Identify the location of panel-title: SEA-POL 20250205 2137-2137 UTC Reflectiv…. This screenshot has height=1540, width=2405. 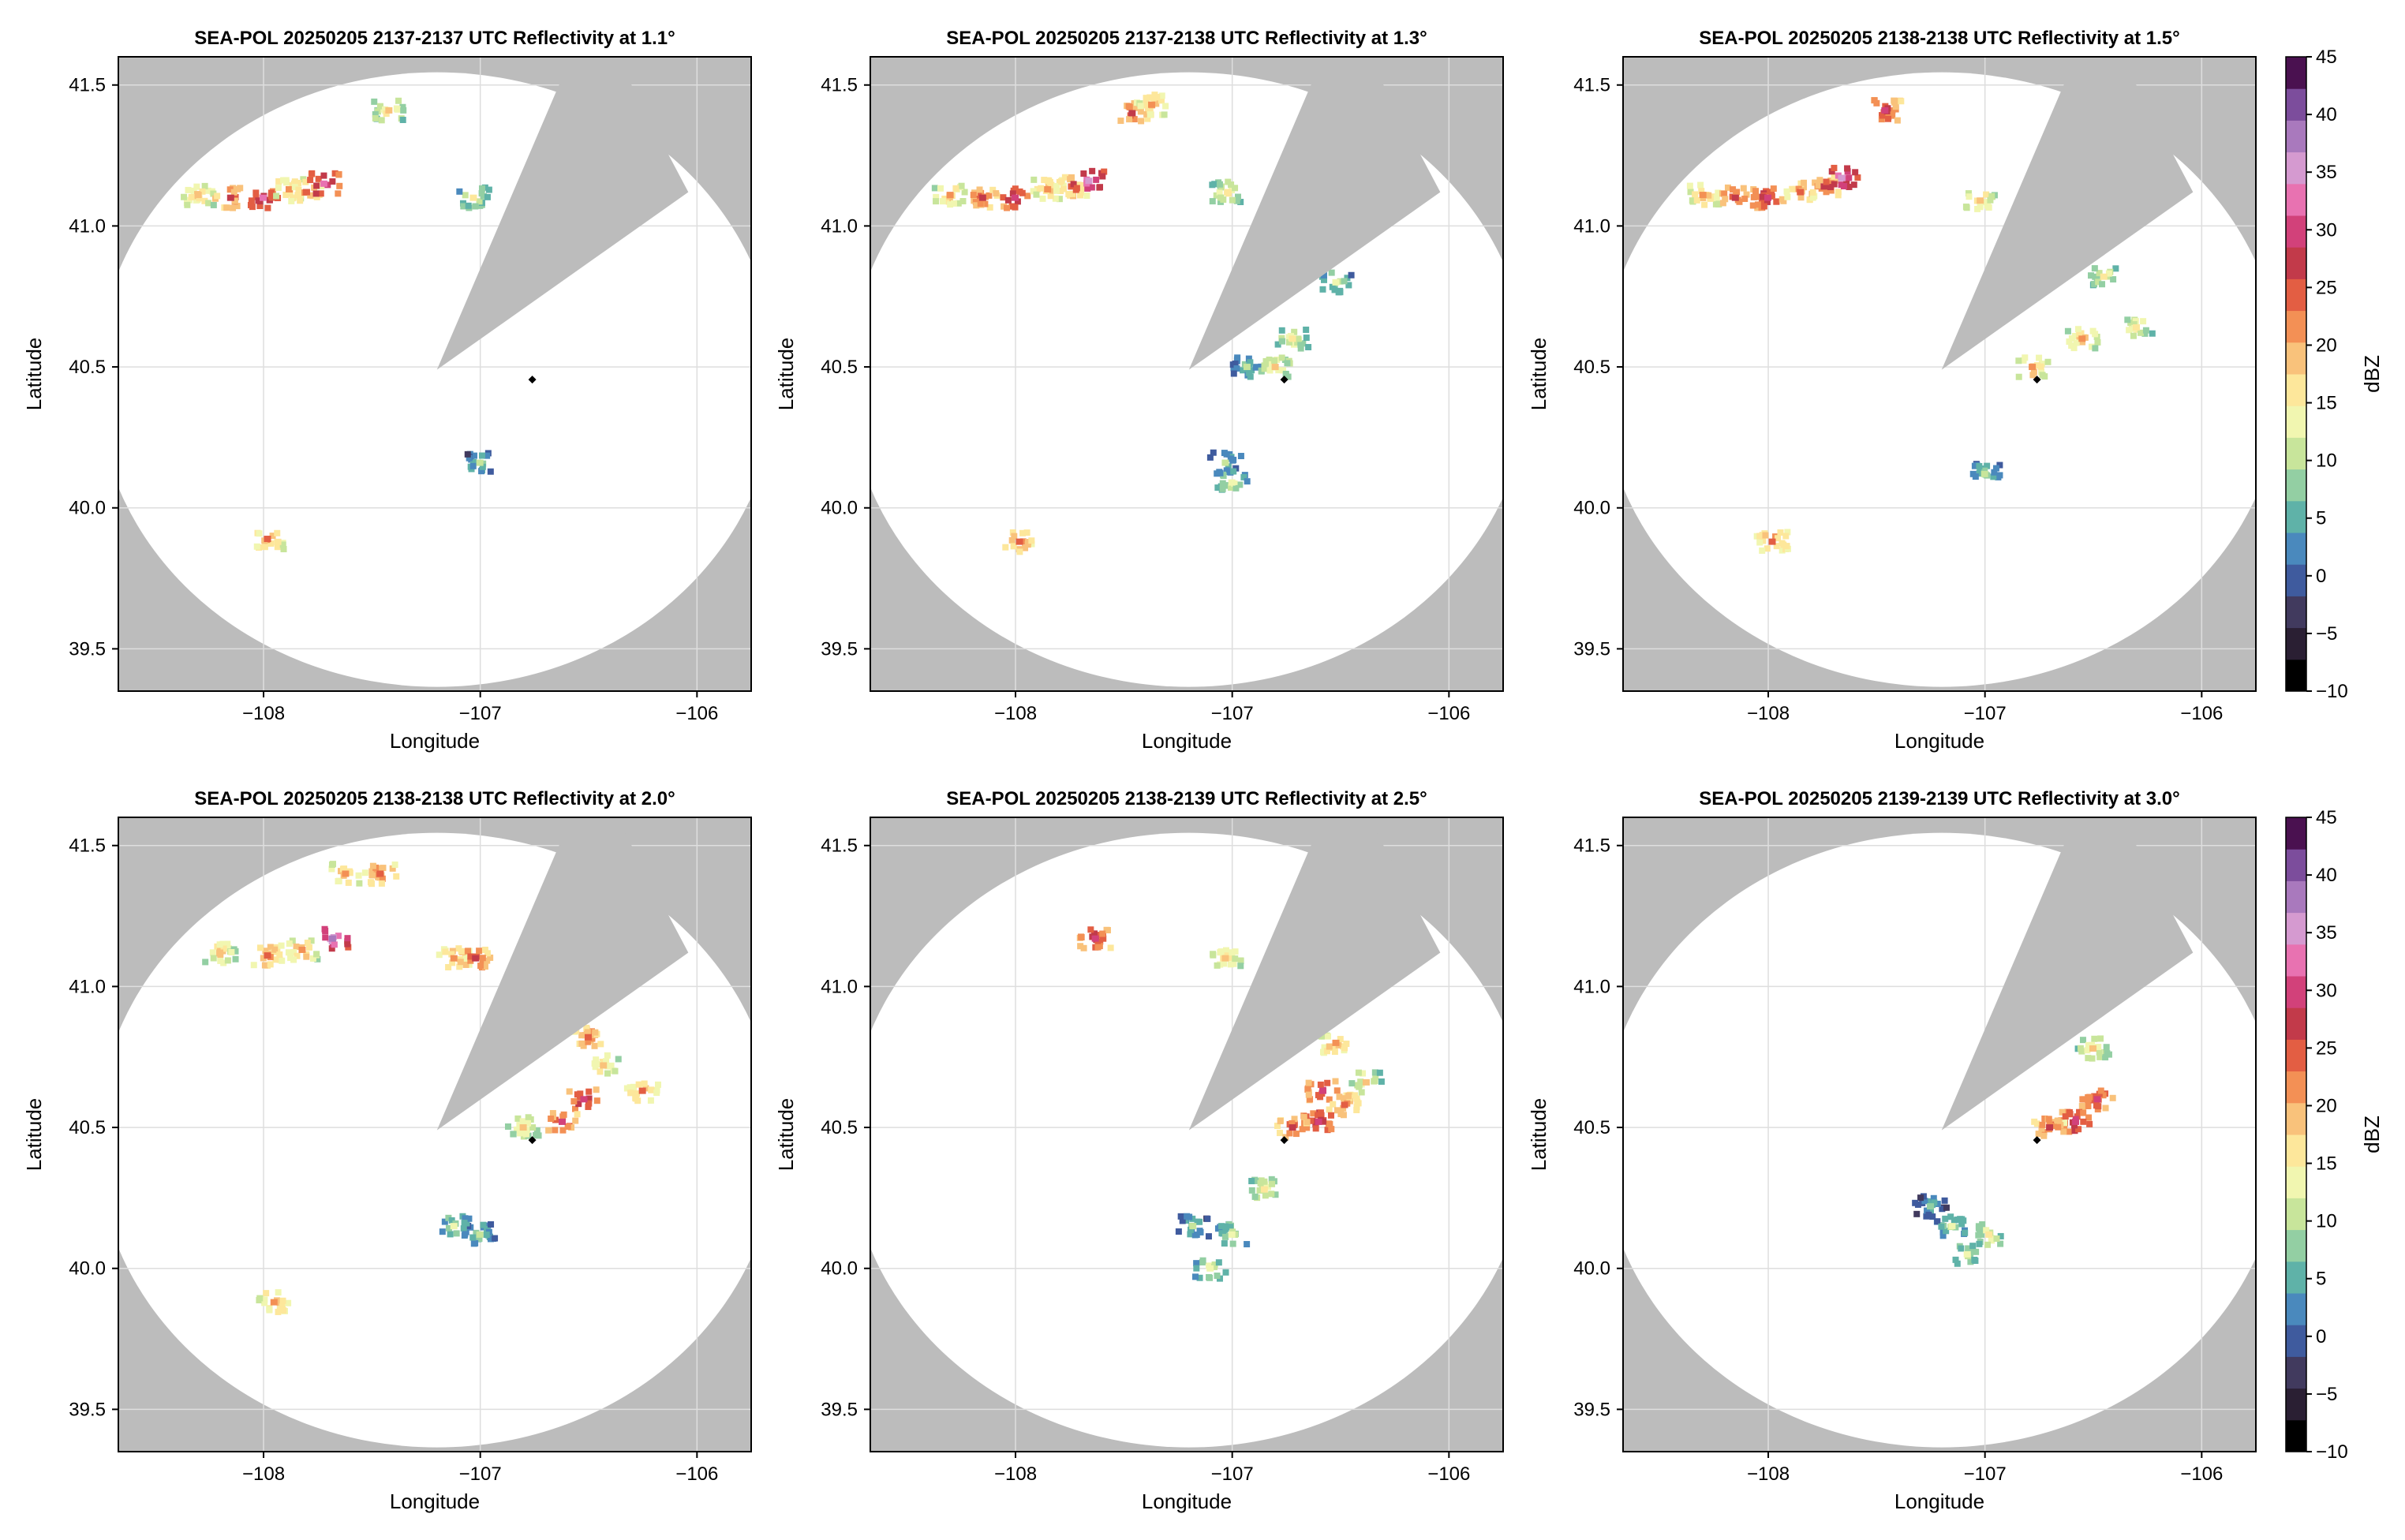
(435, 38).